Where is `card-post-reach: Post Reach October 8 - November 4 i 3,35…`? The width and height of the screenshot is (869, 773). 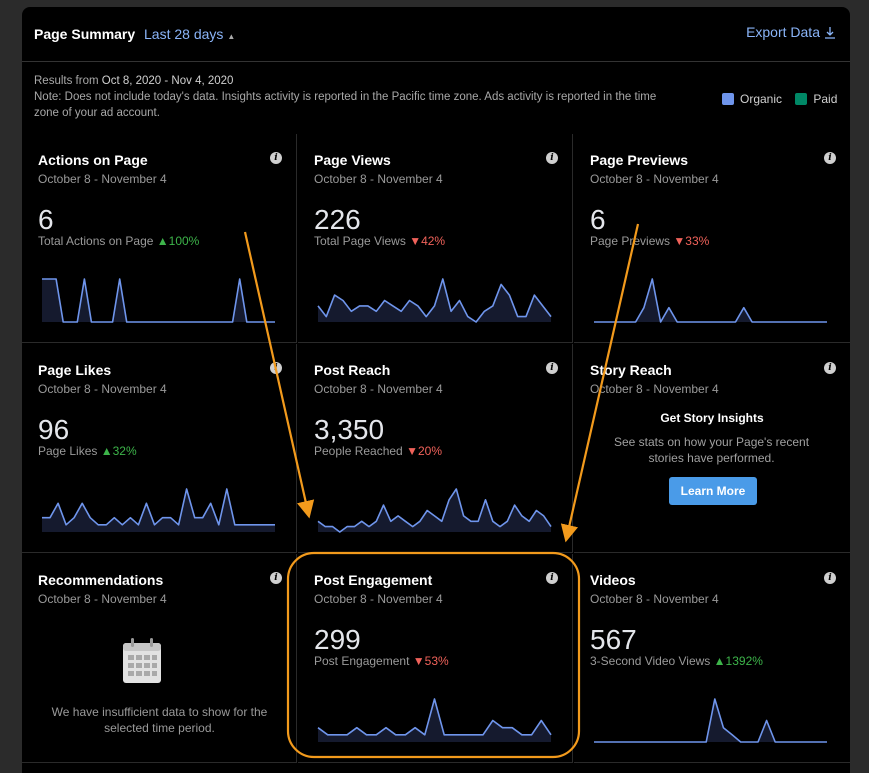 card-post-reach: Post Reach October 8 - November 4 i 3,35… is located at coordinates (435, 448).